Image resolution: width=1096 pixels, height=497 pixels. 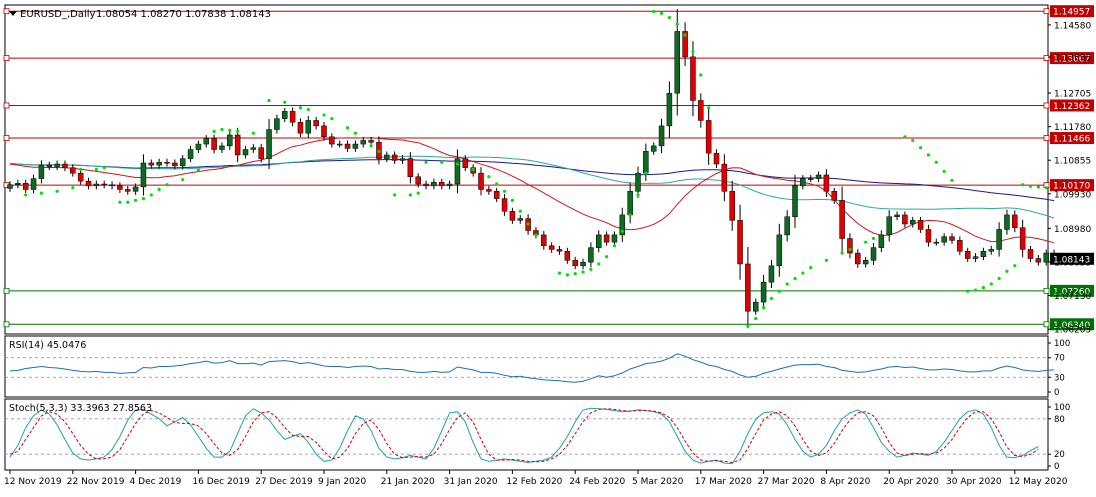 What do you see at coordinates (1056, 467) in the screenshot?
I see `stoch-tick-label: 0` at bounding box center [1056, 467].